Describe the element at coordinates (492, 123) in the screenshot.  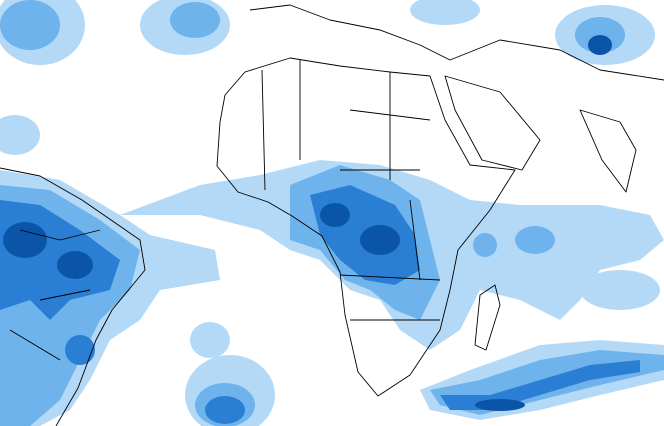
I see `arabia` at that location.